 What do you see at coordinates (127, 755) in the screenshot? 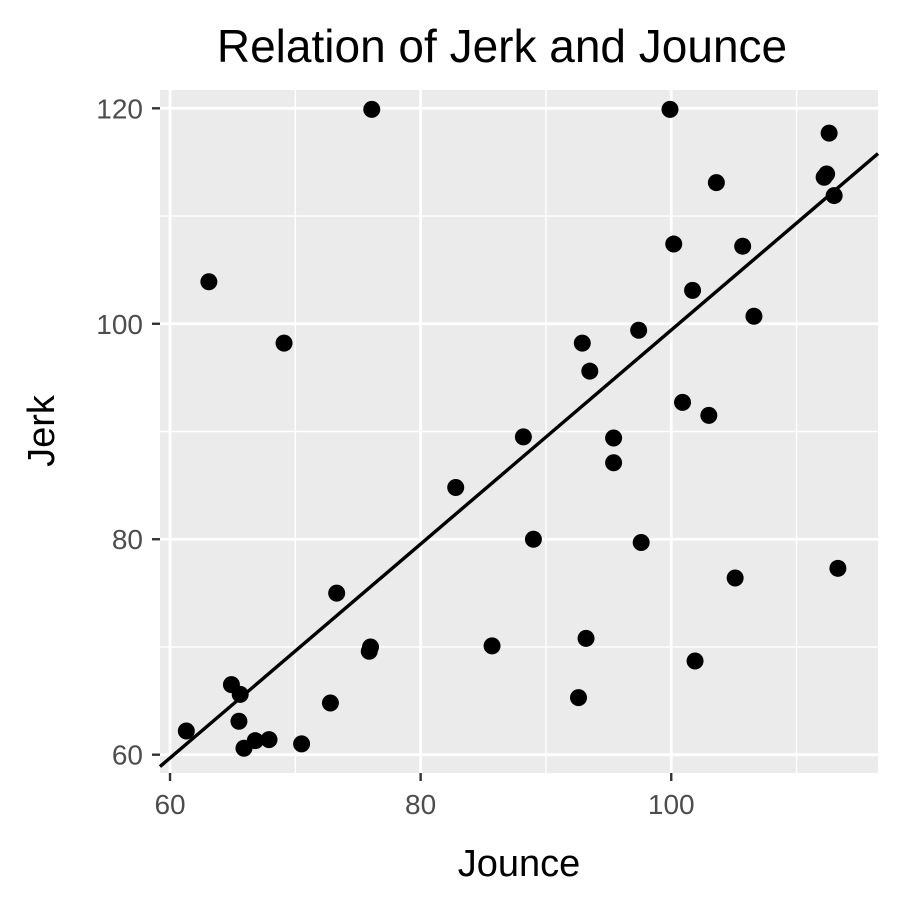
I see `y-tick-label: 60` at bounding box center [127, 755].